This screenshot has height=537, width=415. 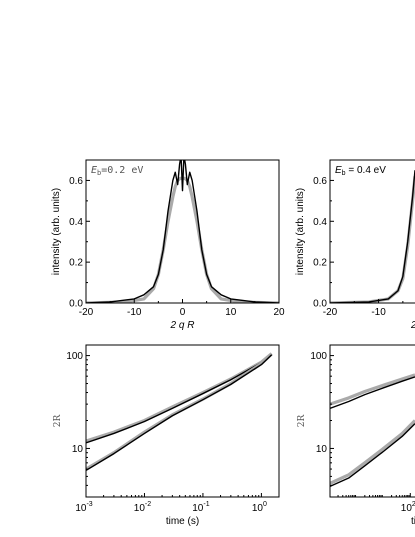 What do you see at coordinates (408, 507) in the screenshot?
I see `x-tick-label: 10²` at bounding box center [408, 507].